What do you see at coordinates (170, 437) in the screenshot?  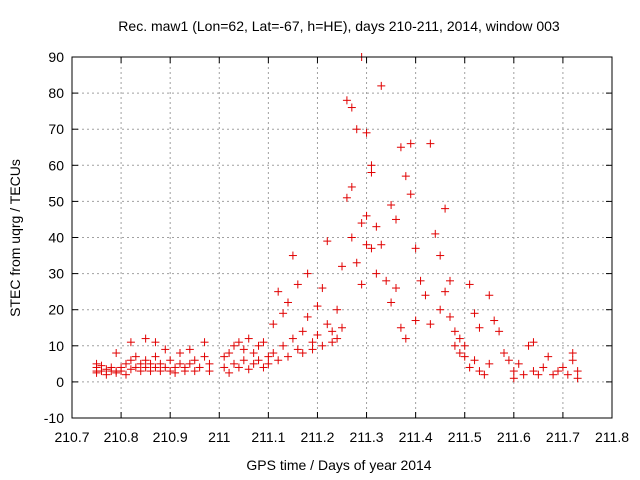 I see `x-tick-label: 210.9` at bounding box center [170, 437].